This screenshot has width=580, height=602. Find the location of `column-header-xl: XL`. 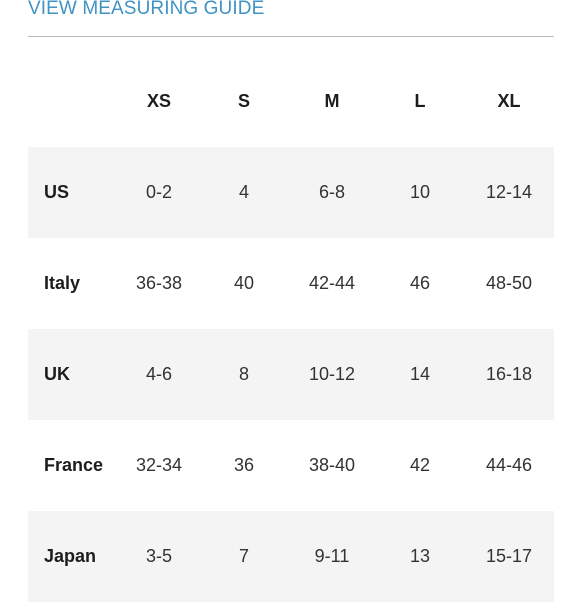

column-header-xl: XL is located at coordinates (509, 101).